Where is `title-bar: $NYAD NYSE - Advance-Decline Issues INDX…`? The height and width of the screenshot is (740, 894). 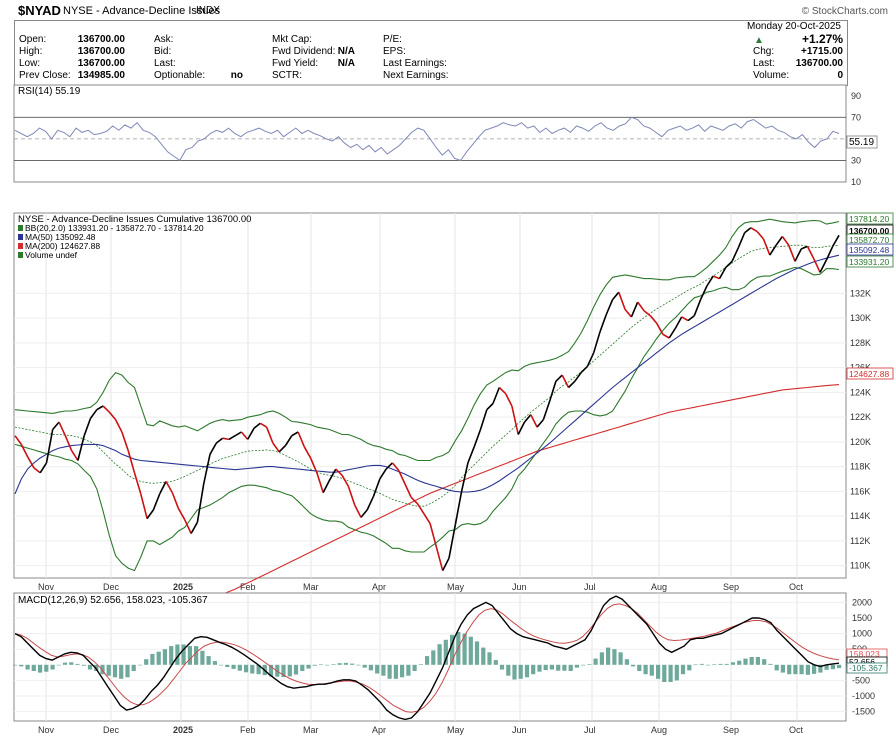
title-bar: $NYAD NYSE - Advance-Decline Issues INDX… is located at coordinates (447, 10).